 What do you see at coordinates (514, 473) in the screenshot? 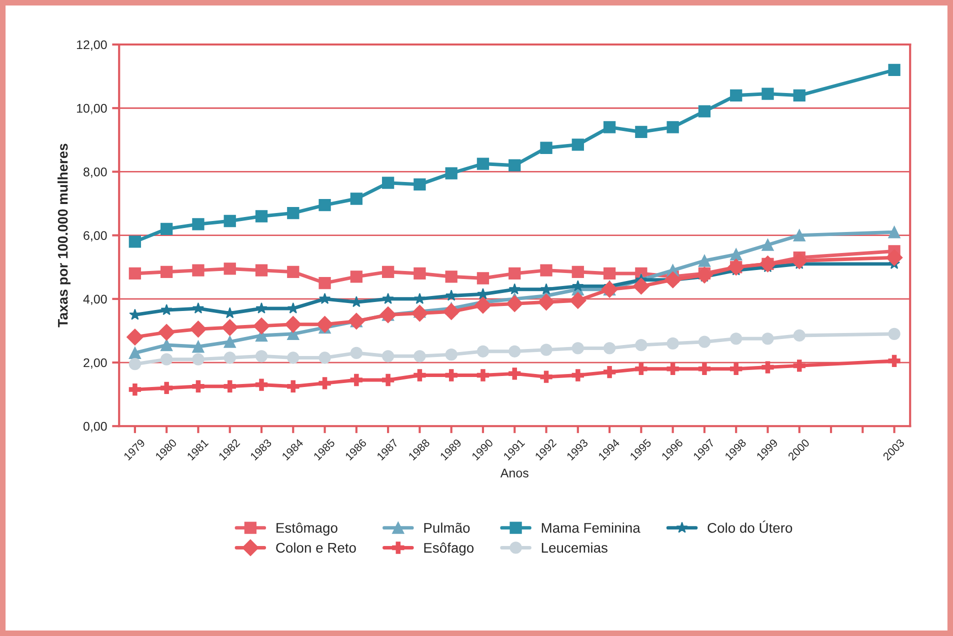
I see `x-axis-title: Anos` at bounding box center [514, 473].